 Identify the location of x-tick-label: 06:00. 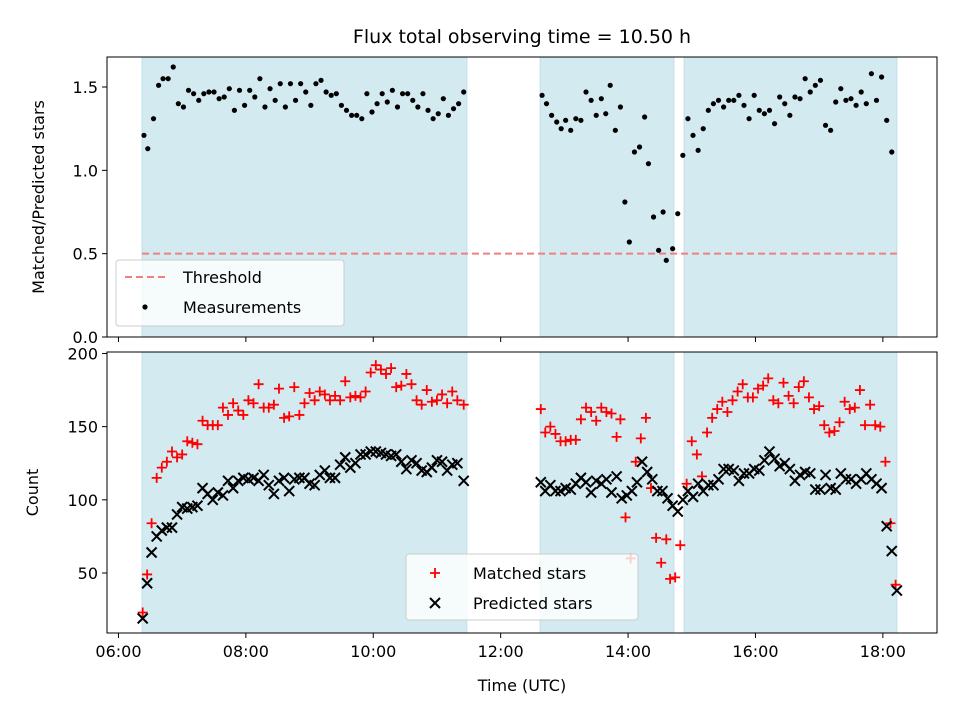
(118, 651).